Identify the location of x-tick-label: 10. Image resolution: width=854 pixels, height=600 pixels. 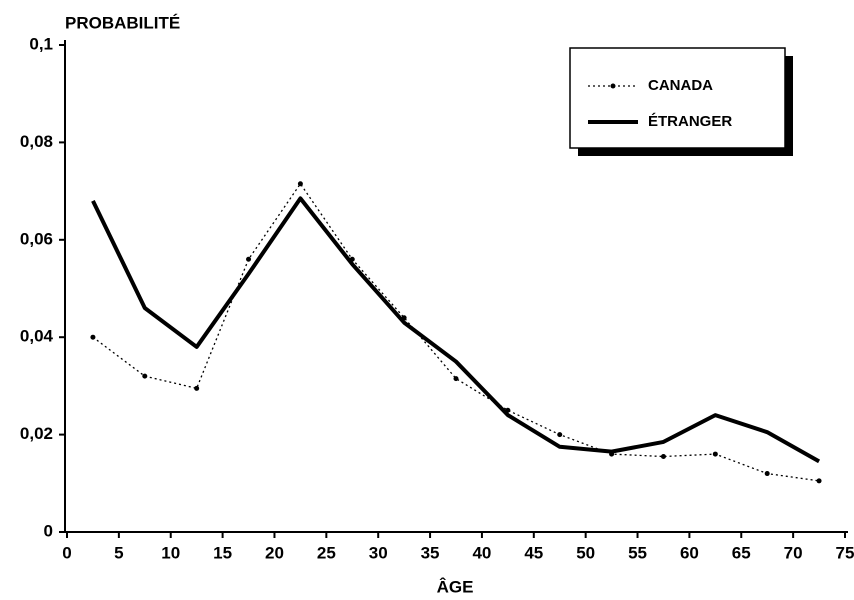
(170, 552).